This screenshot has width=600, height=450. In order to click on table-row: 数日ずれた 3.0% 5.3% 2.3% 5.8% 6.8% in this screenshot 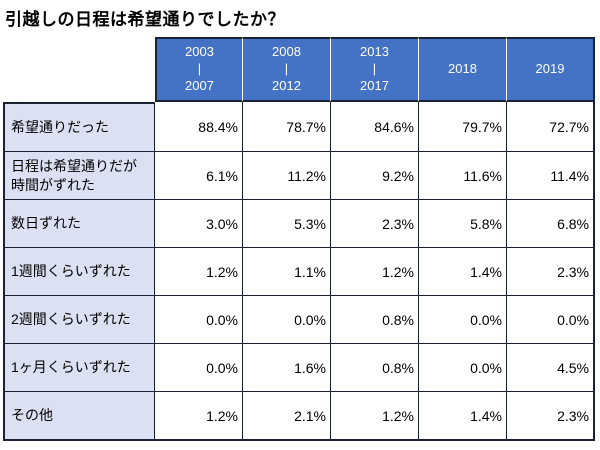, I will do `click(299, 224)`.